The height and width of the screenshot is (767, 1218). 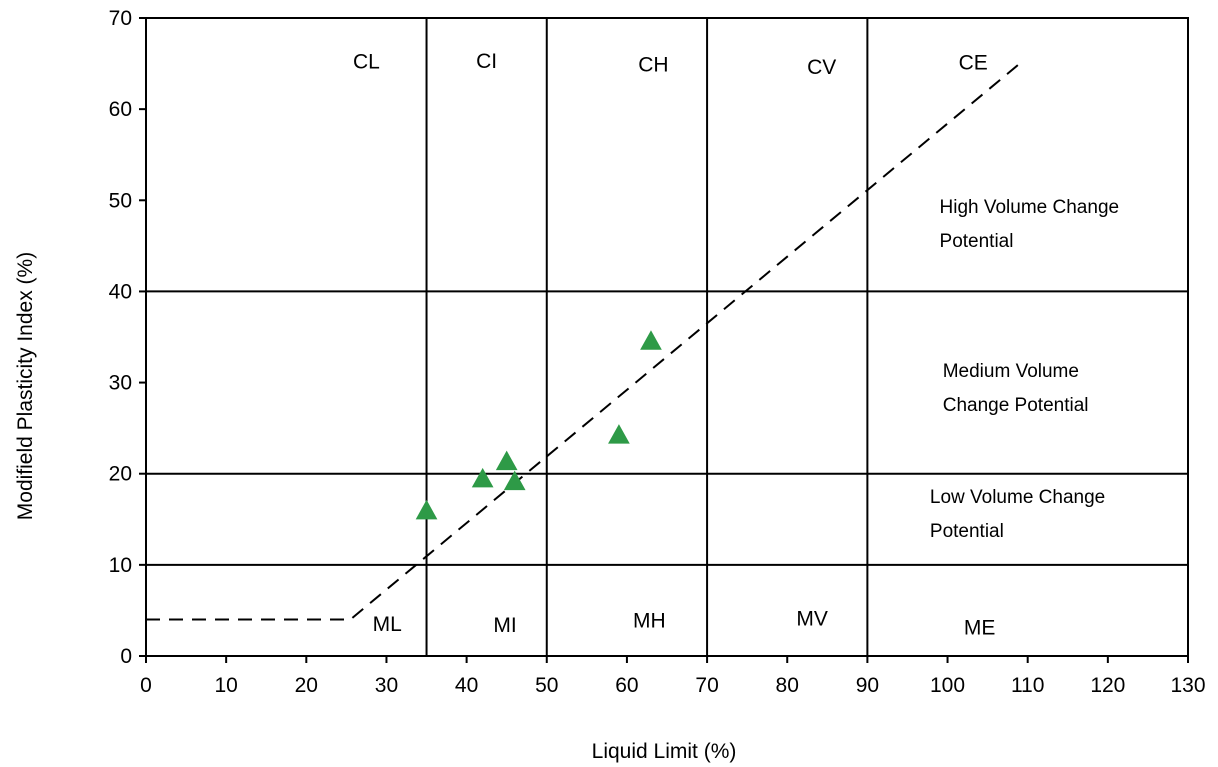 I want to click on x-tick-label: 110, so click(x=1027, y=685).